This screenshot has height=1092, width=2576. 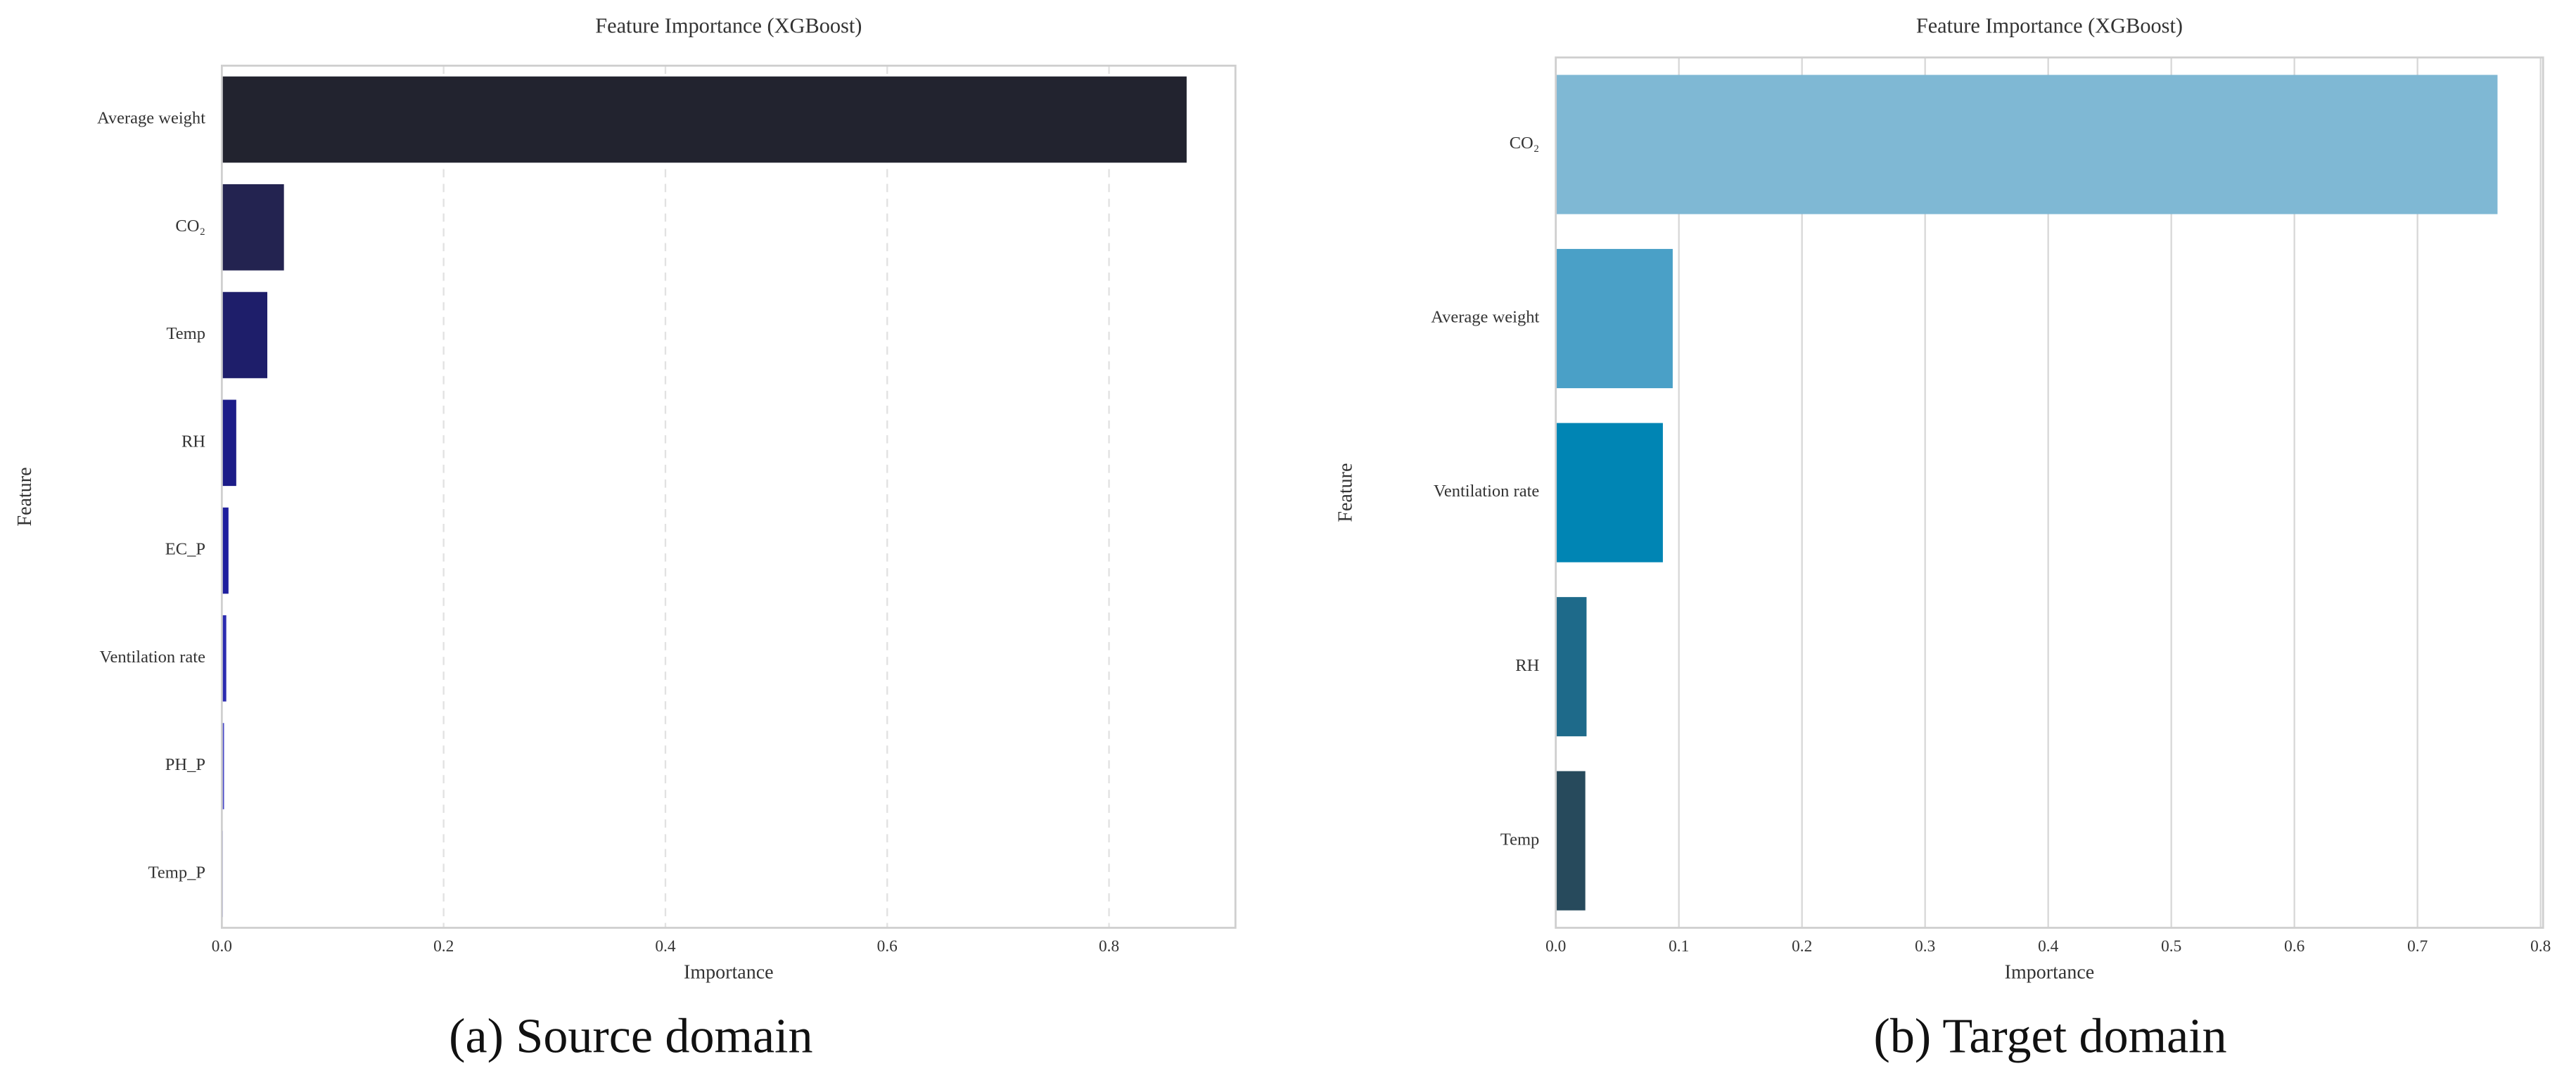 I want to click on y-tick-label: PH_P, so click(x=185, y=764).